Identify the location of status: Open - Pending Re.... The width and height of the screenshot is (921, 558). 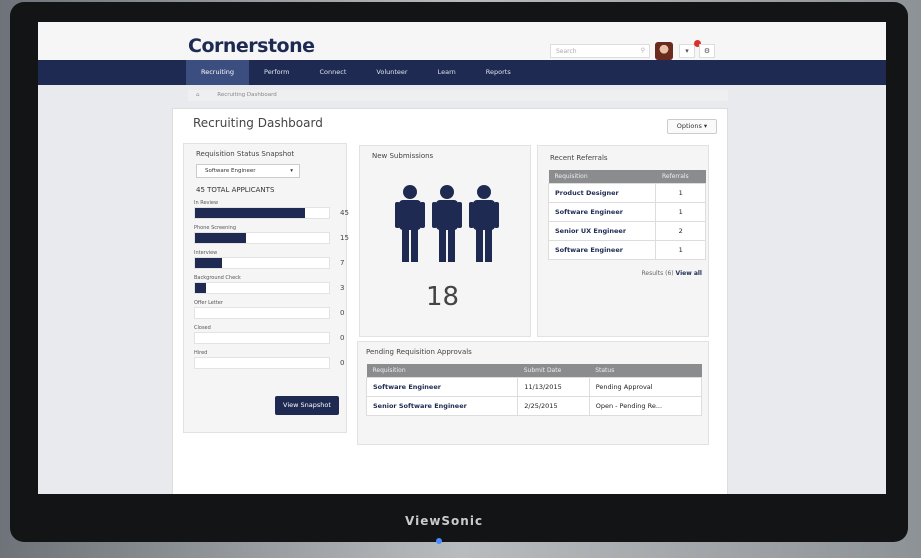
(645, 406).